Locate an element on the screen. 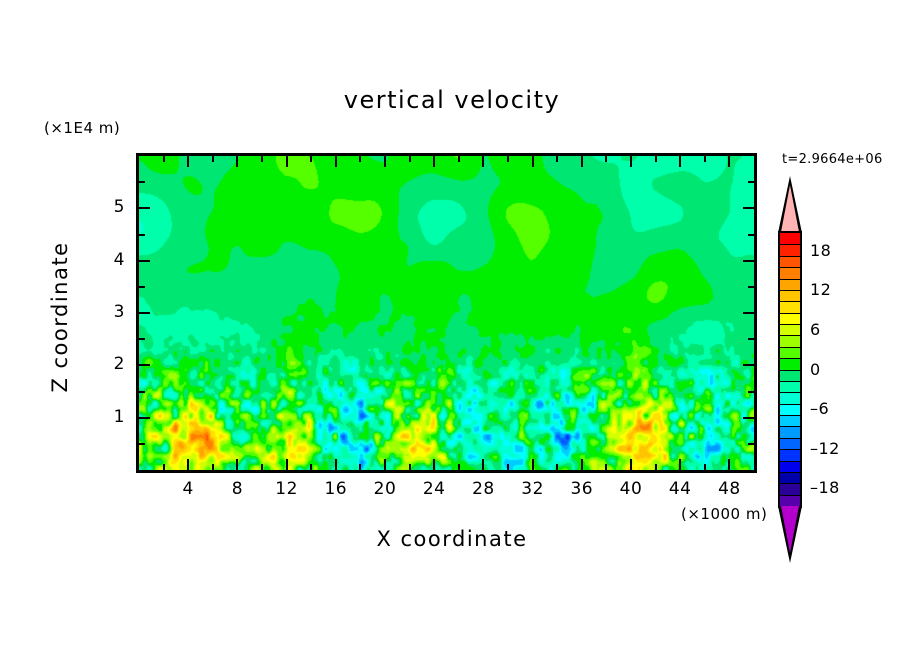 The height and width of the screenshot is (654, 904). colorbar-tick-label: 0 is located at coordinates (815, 369).